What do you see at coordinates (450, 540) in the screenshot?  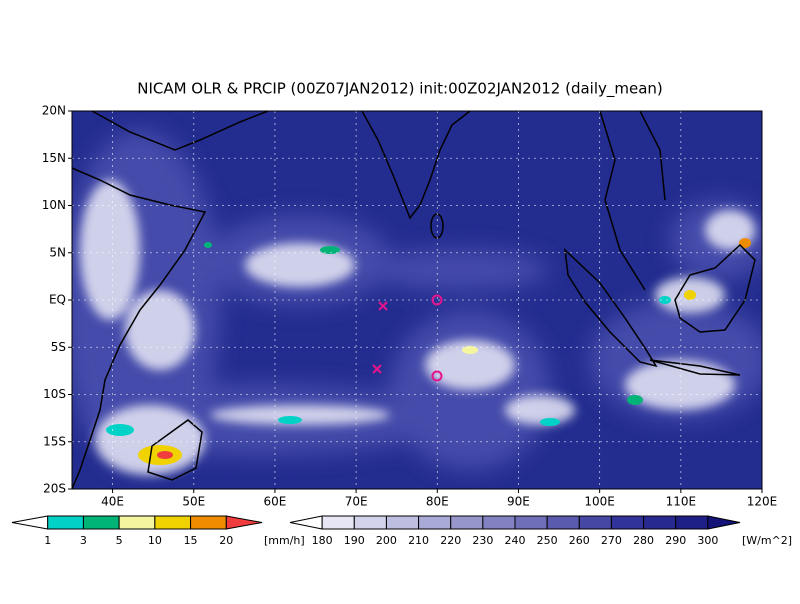 I see `colorbar-label: 220` at bounding box center [450, 540].